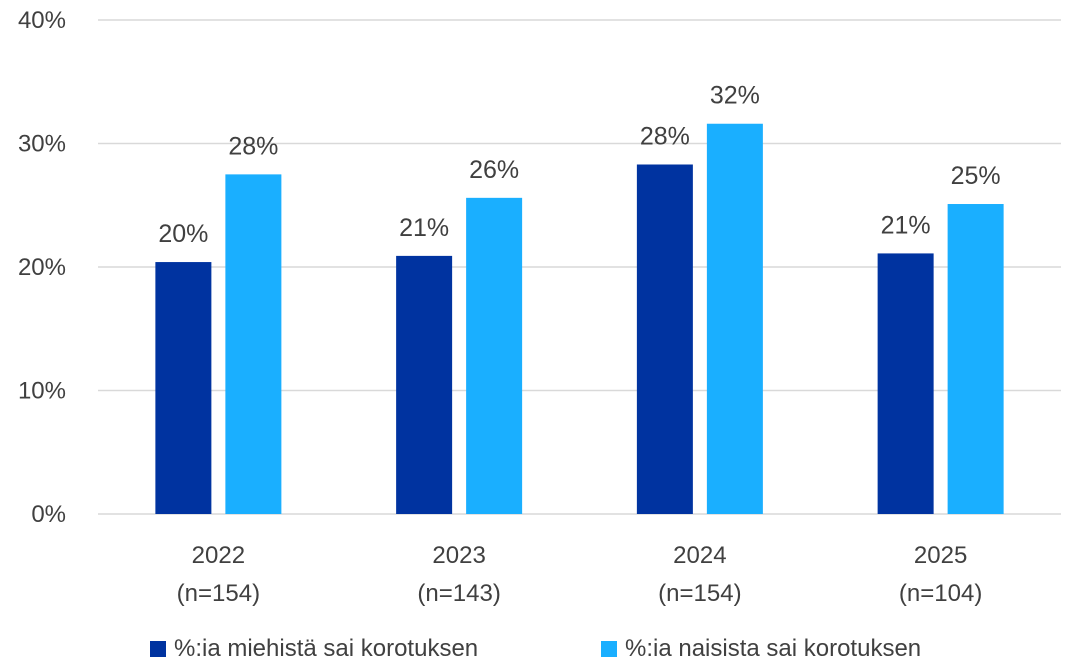  What do you see at coordinates (905, 384) in the screenshot?
I see `bar-men-2025` at bounding box center [905, 384].